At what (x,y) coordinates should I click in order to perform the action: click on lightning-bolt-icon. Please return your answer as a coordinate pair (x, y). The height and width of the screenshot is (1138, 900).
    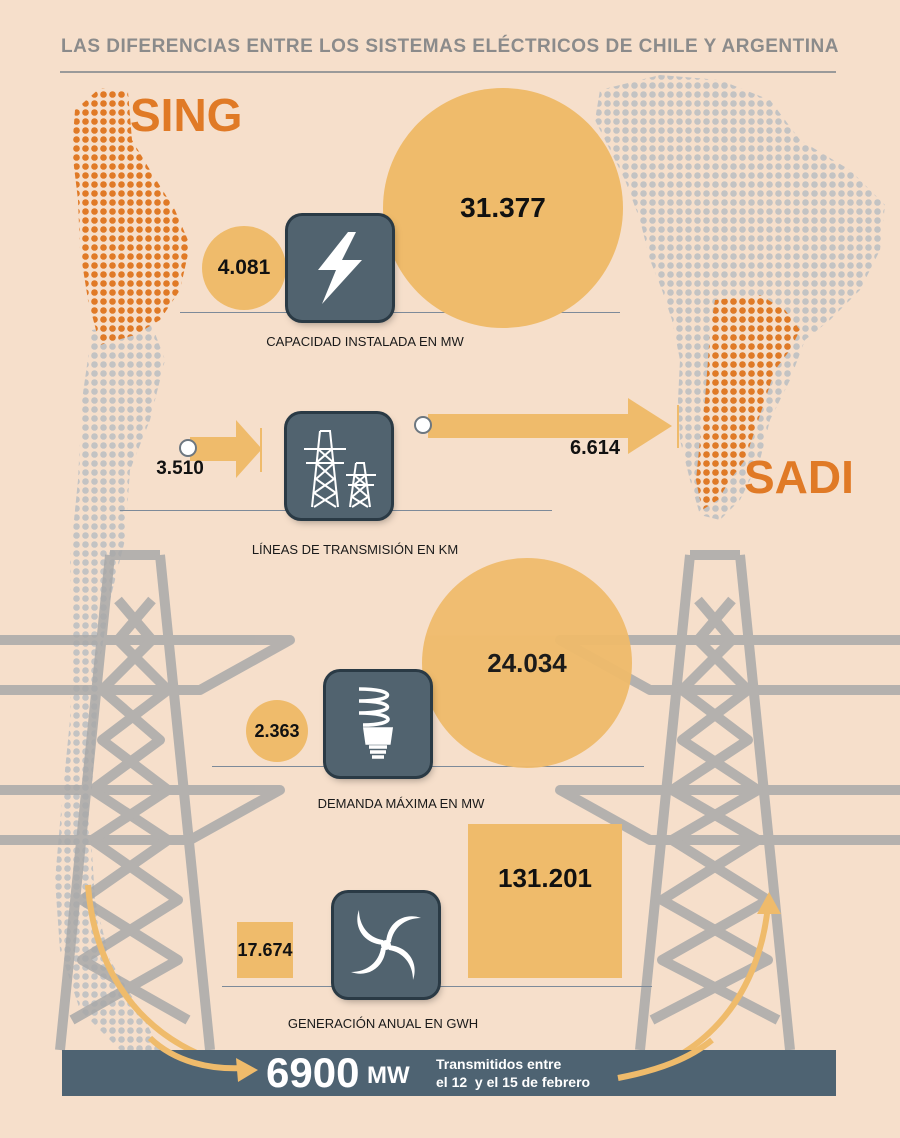
    Looking at the image, I should click on (340, 268).